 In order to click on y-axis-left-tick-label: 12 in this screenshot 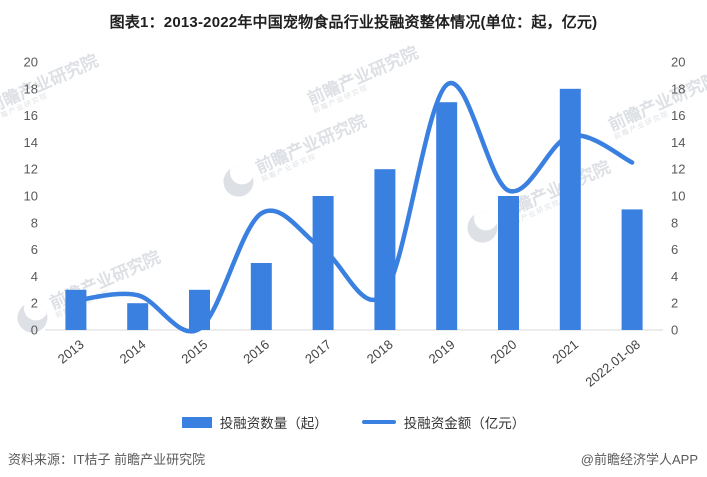, I will do `click(31, 169)`.